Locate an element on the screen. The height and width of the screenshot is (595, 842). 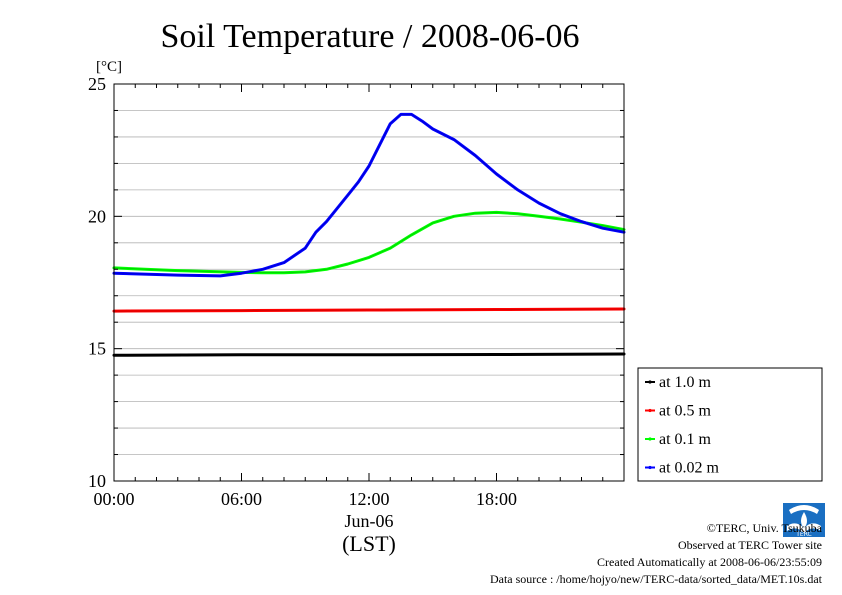
y-tick-label: 15 is located at coordinates (97, 349).